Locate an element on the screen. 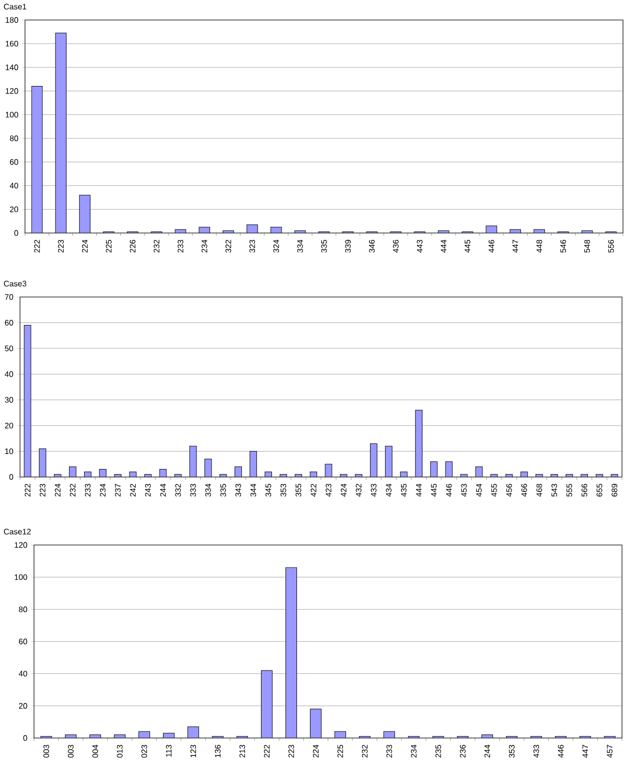 This screenshot has height=767, width=625. x-tick-label: 423 is located at coordinates (329, 490).